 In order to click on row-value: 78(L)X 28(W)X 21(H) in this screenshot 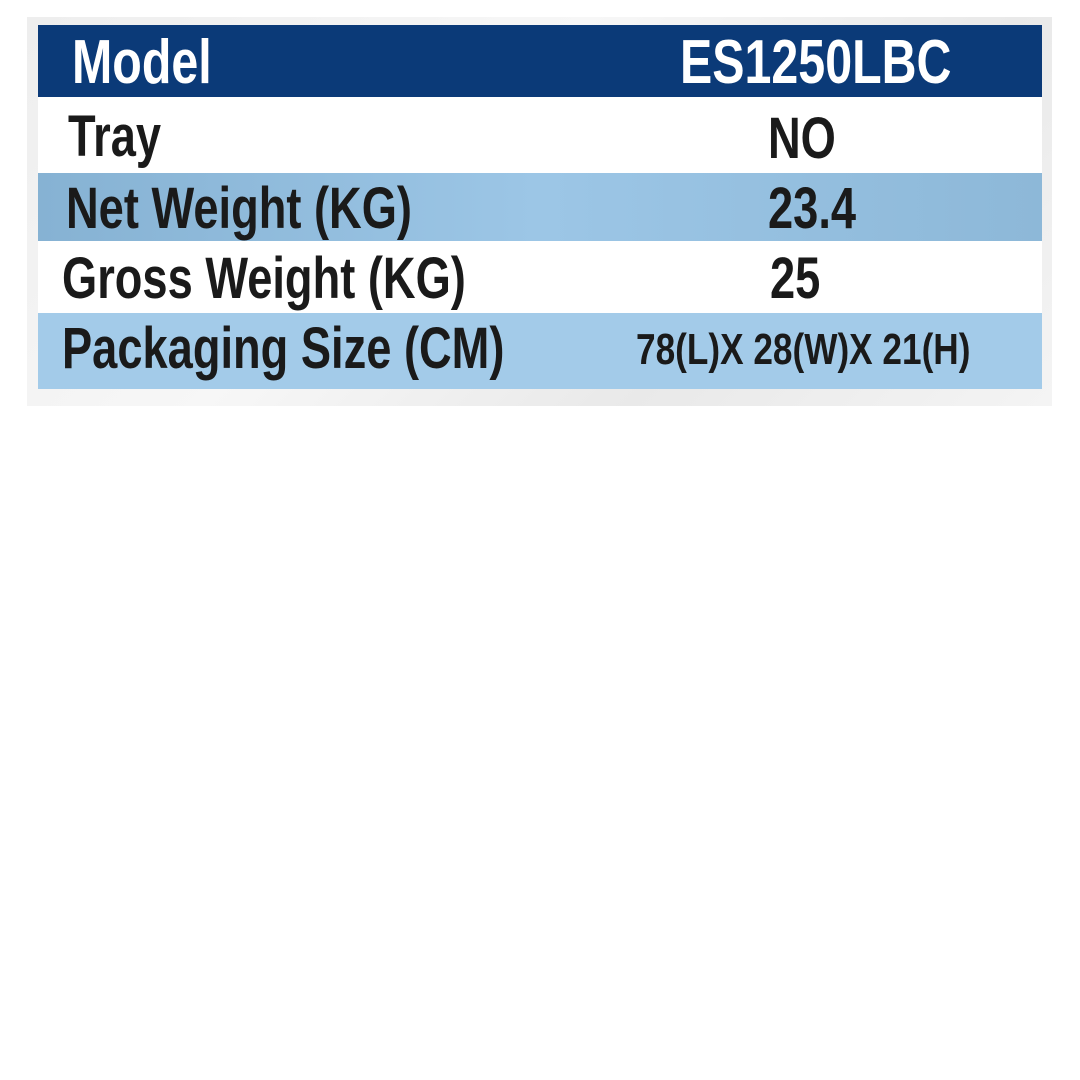, I will do `click(803, 349)`.